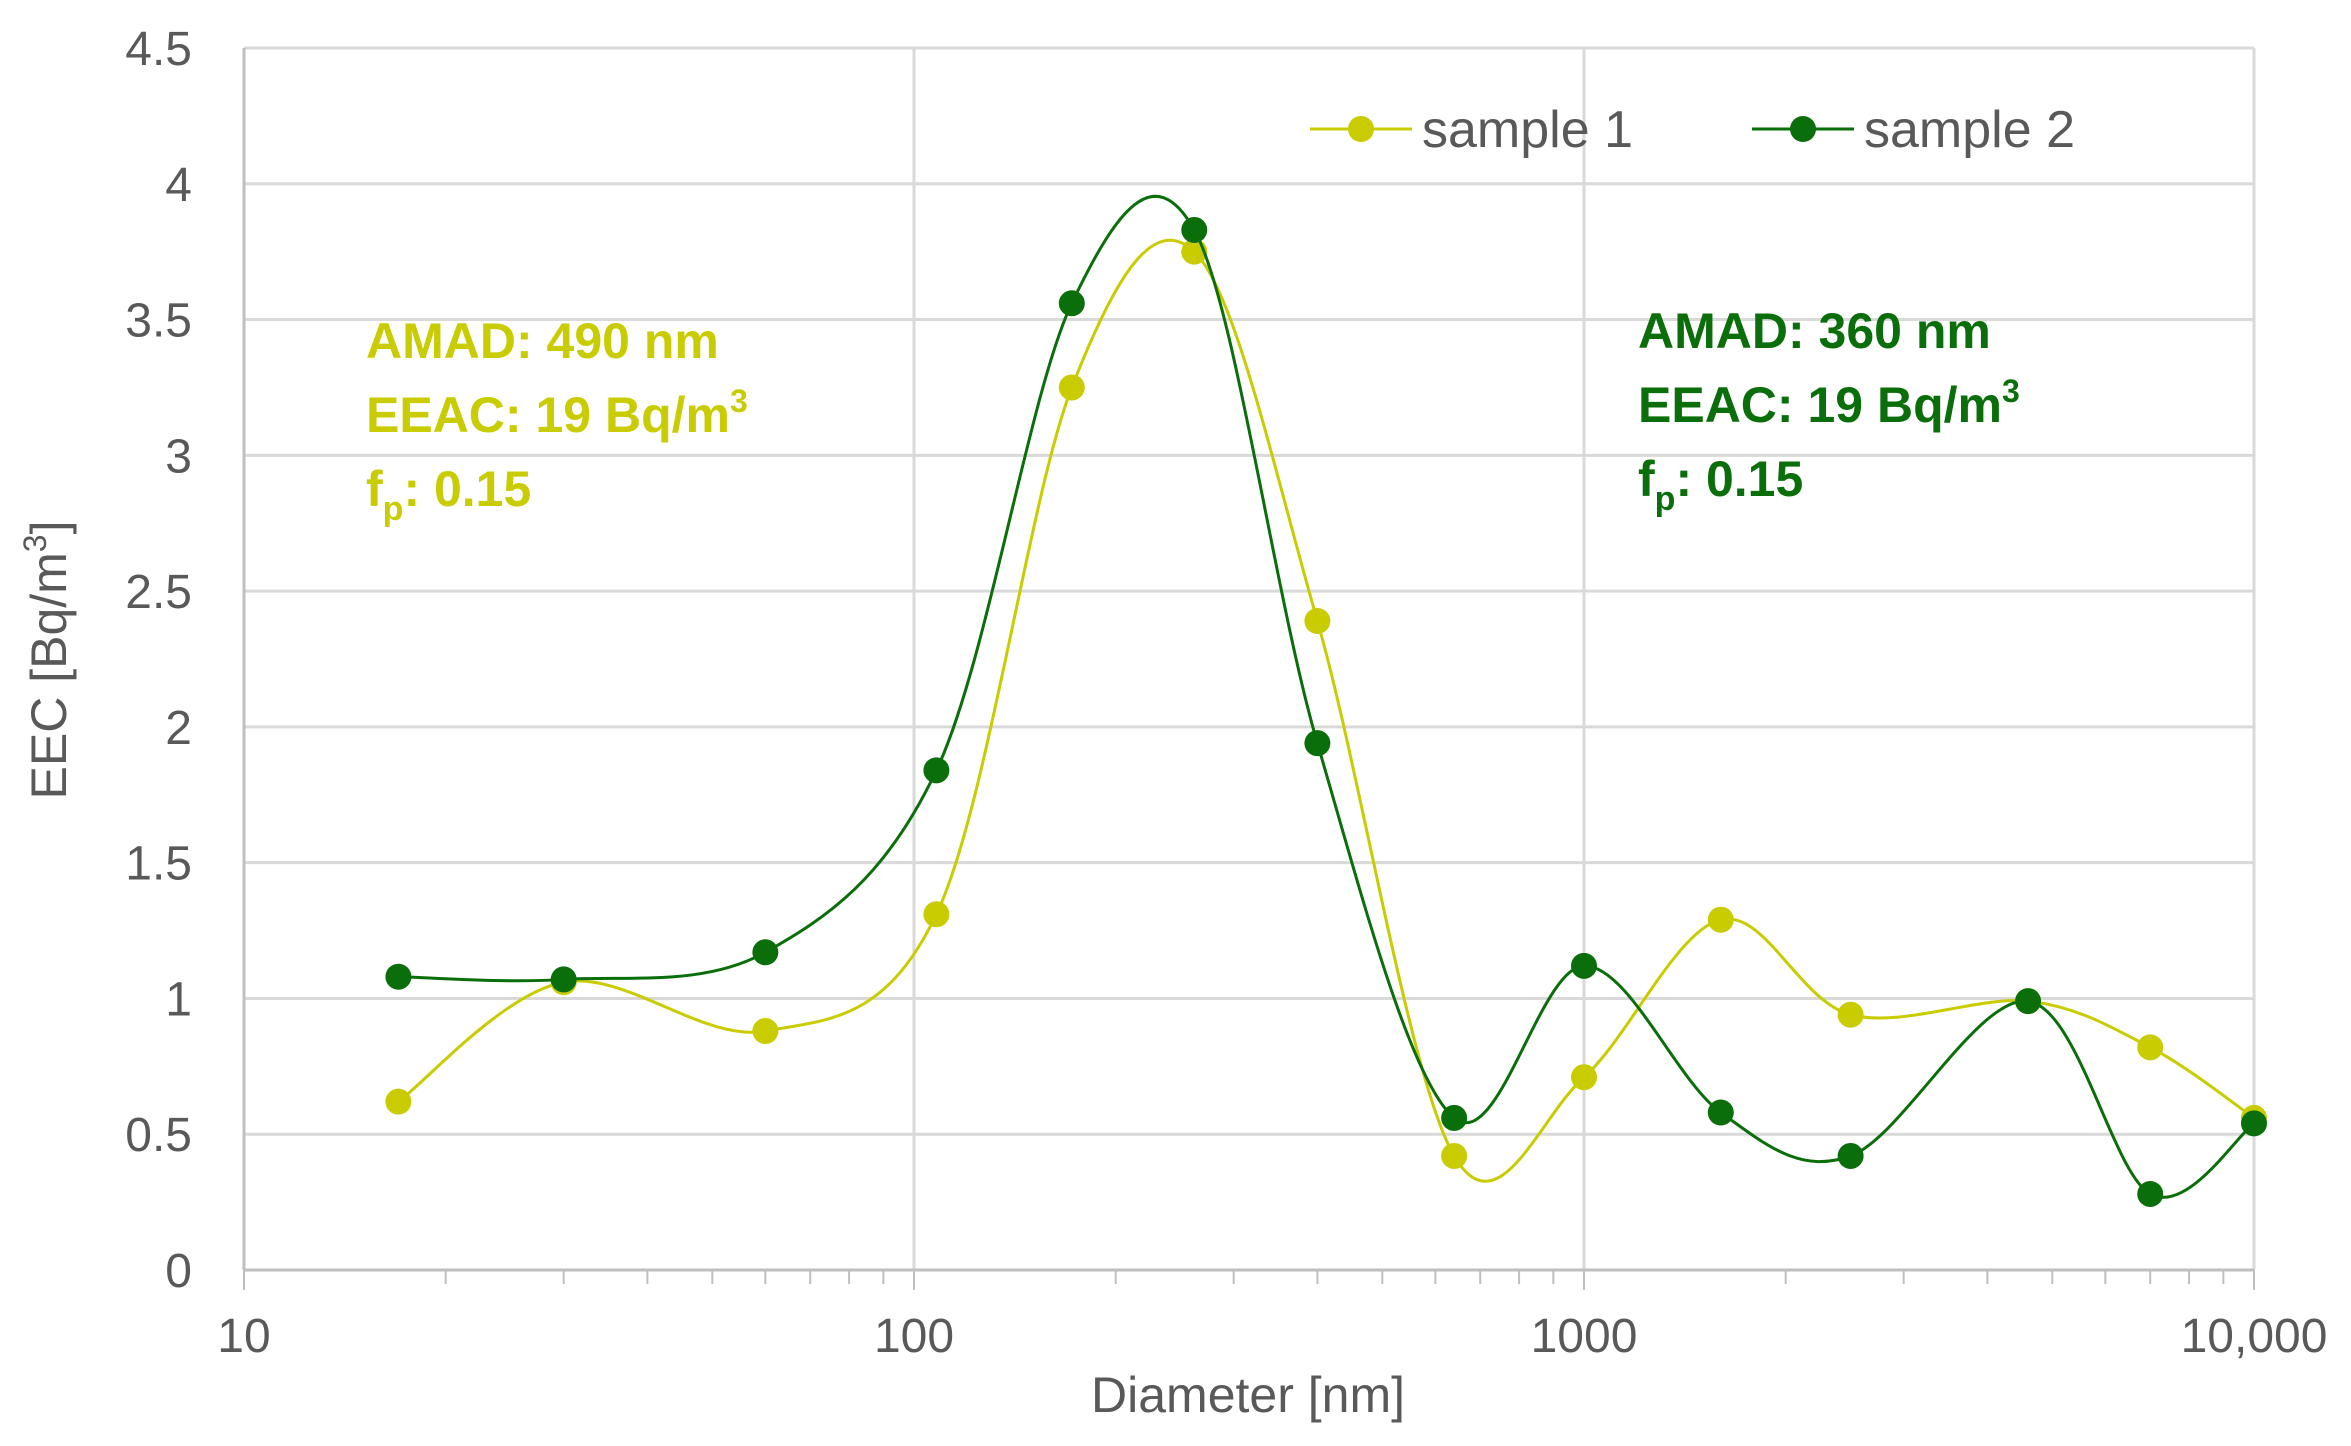 This screenshot has height=1446, width=2351. I want to click on y-axis-title-sup: 3, so click(35, 543).